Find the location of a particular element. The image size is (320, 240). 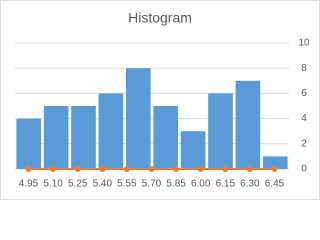

y-tick-label: 4 is located at coordinates (304, 118).